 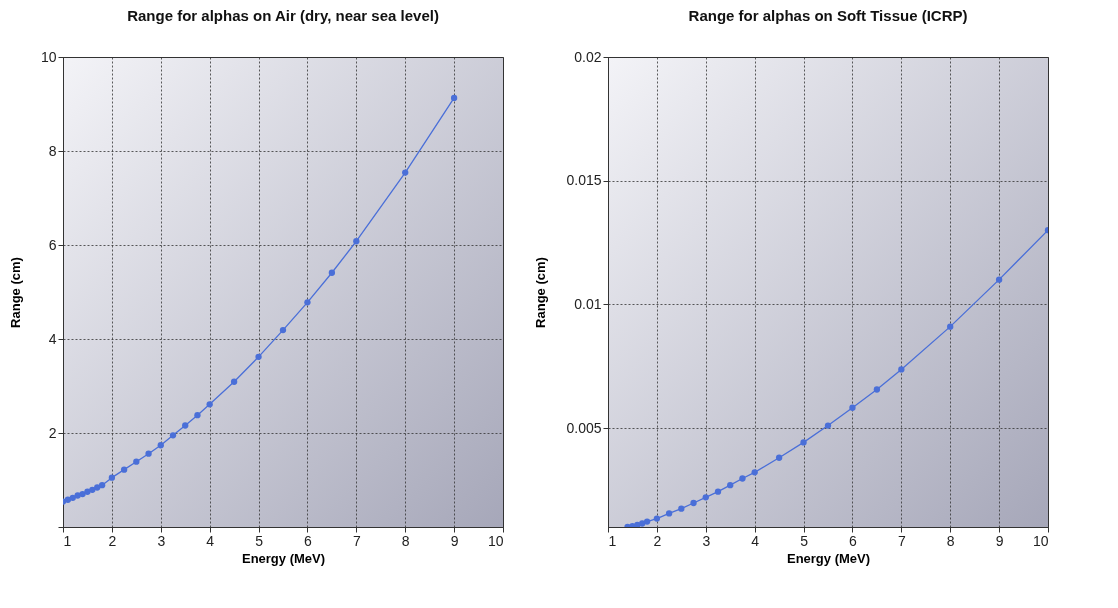 What do you see at coordinates (828, 15) in the screenshot?
I see `chart-title: Range for alphas on Soft Tissue (ICRP)` at bounding box center [828, 15].